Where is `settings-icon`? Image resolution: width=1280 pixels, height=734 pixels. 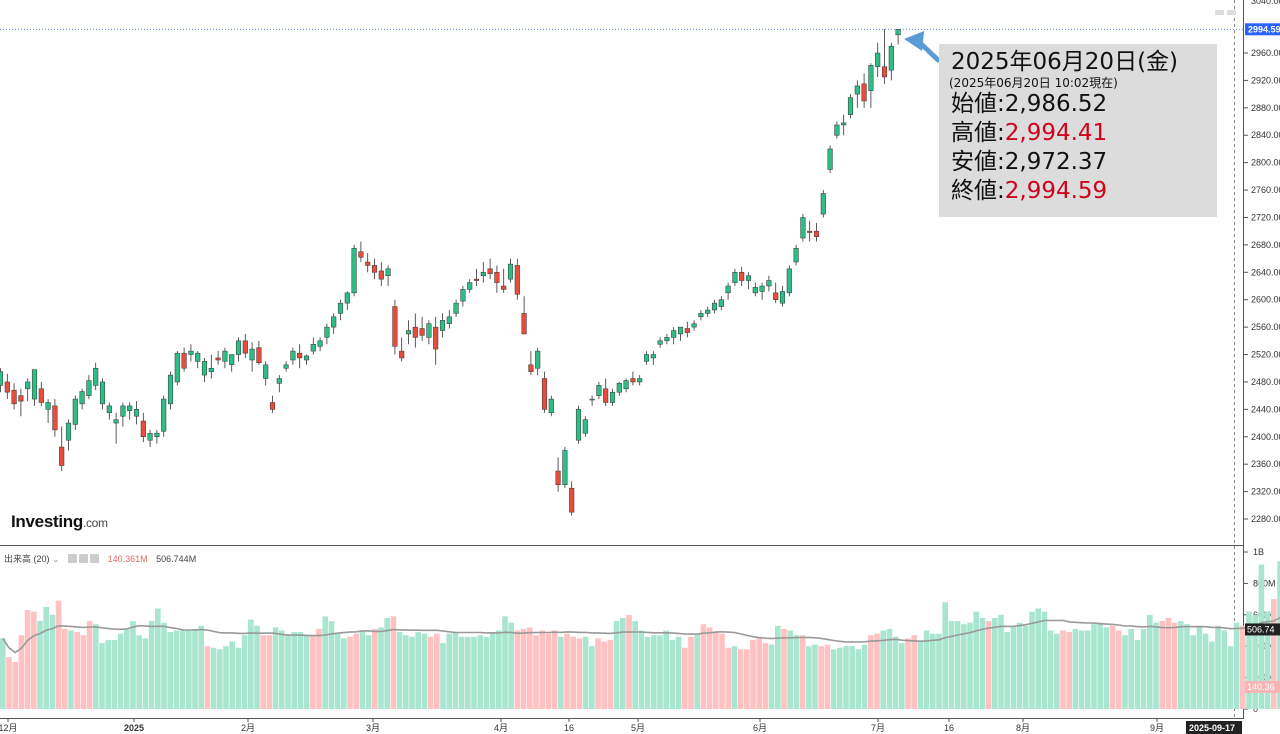
settings-icon is located at coordinates (73, 558).